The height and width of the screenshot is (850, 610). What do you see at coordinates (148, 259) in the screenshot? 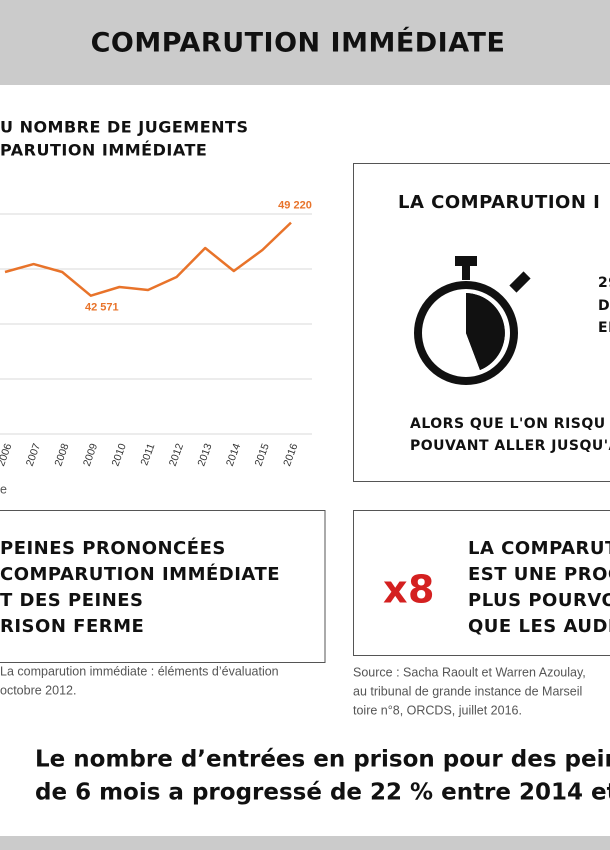
I see `data-line` at bounding box center [148, 259].